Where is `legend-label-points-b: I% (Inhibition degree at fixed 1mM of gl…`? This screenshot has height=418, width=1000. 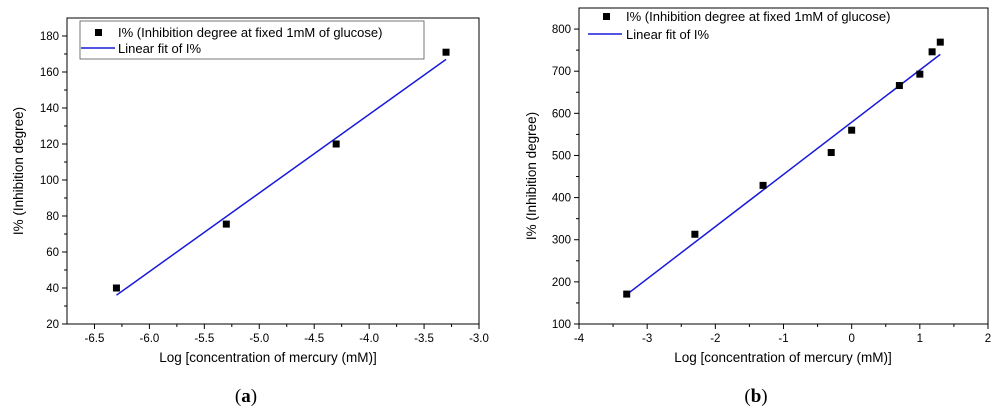 legend-label-points-b: I% (Inhibition degree at fixed 1mM of gl… is located at coordinates (758, 16).